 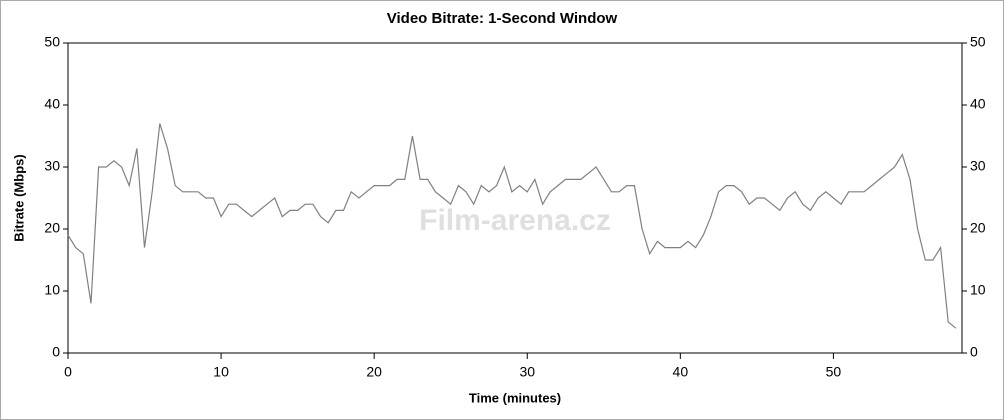 I want to click on y-tick-label: 30, so click(x=52, y=166).